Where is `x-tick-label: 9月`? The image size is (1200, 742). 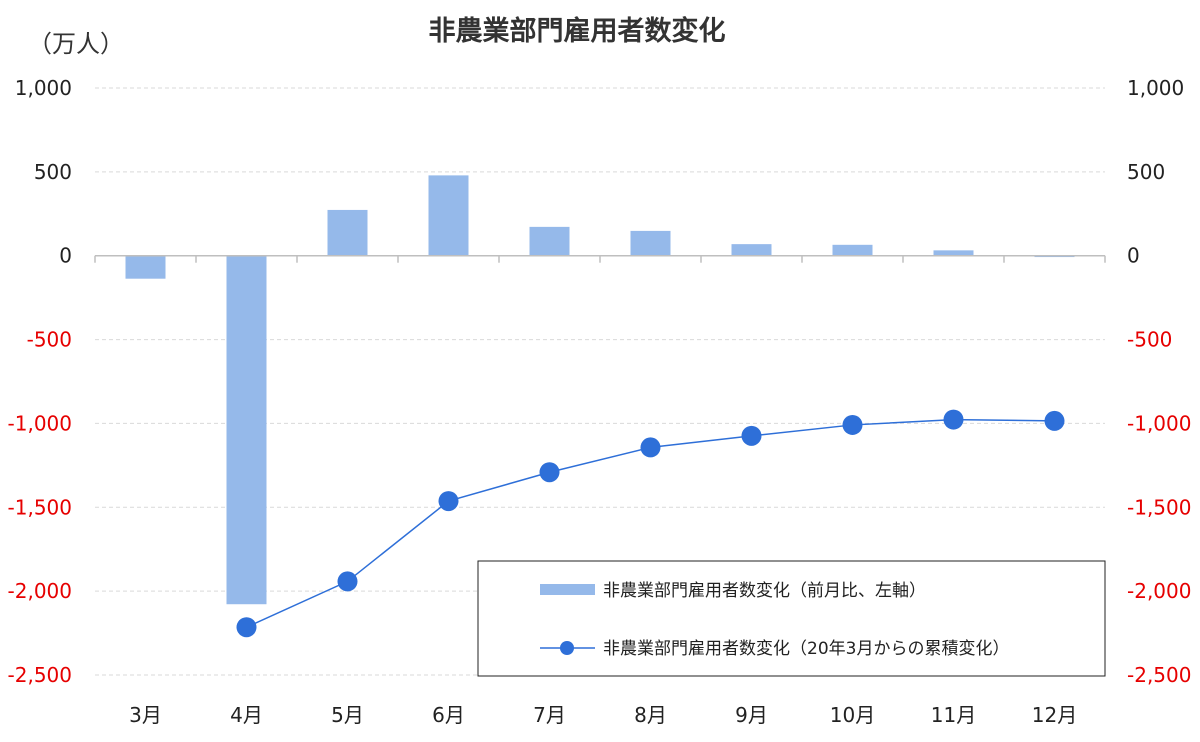 x-tick-label: 9月 is located at coordinates (751, 715).